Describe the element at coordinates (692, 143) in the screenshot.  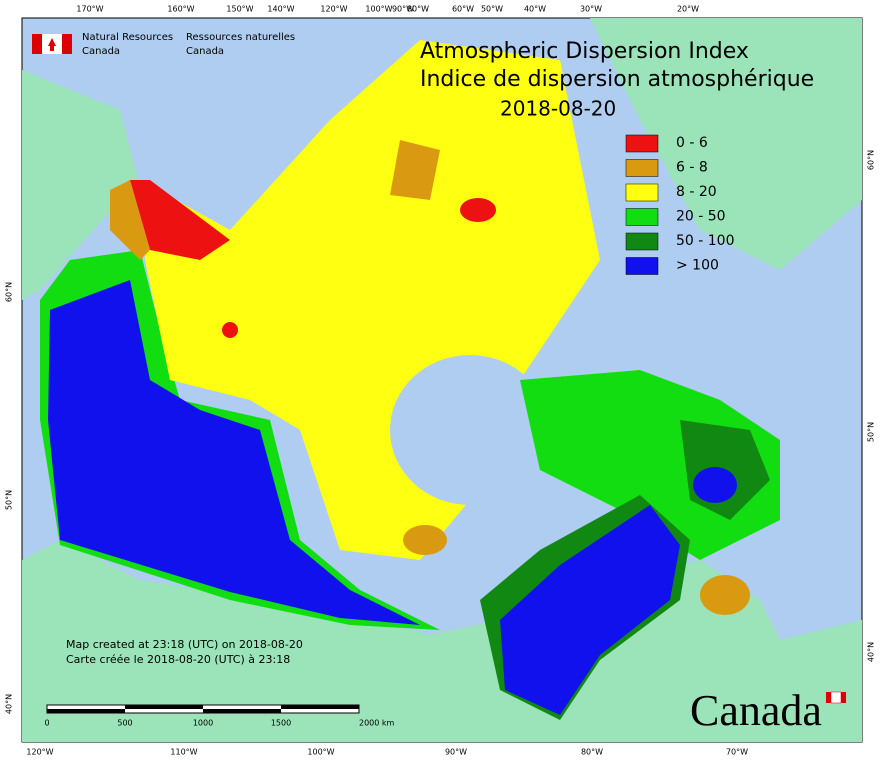
I see `legend-label: 0 - 6` at that location.